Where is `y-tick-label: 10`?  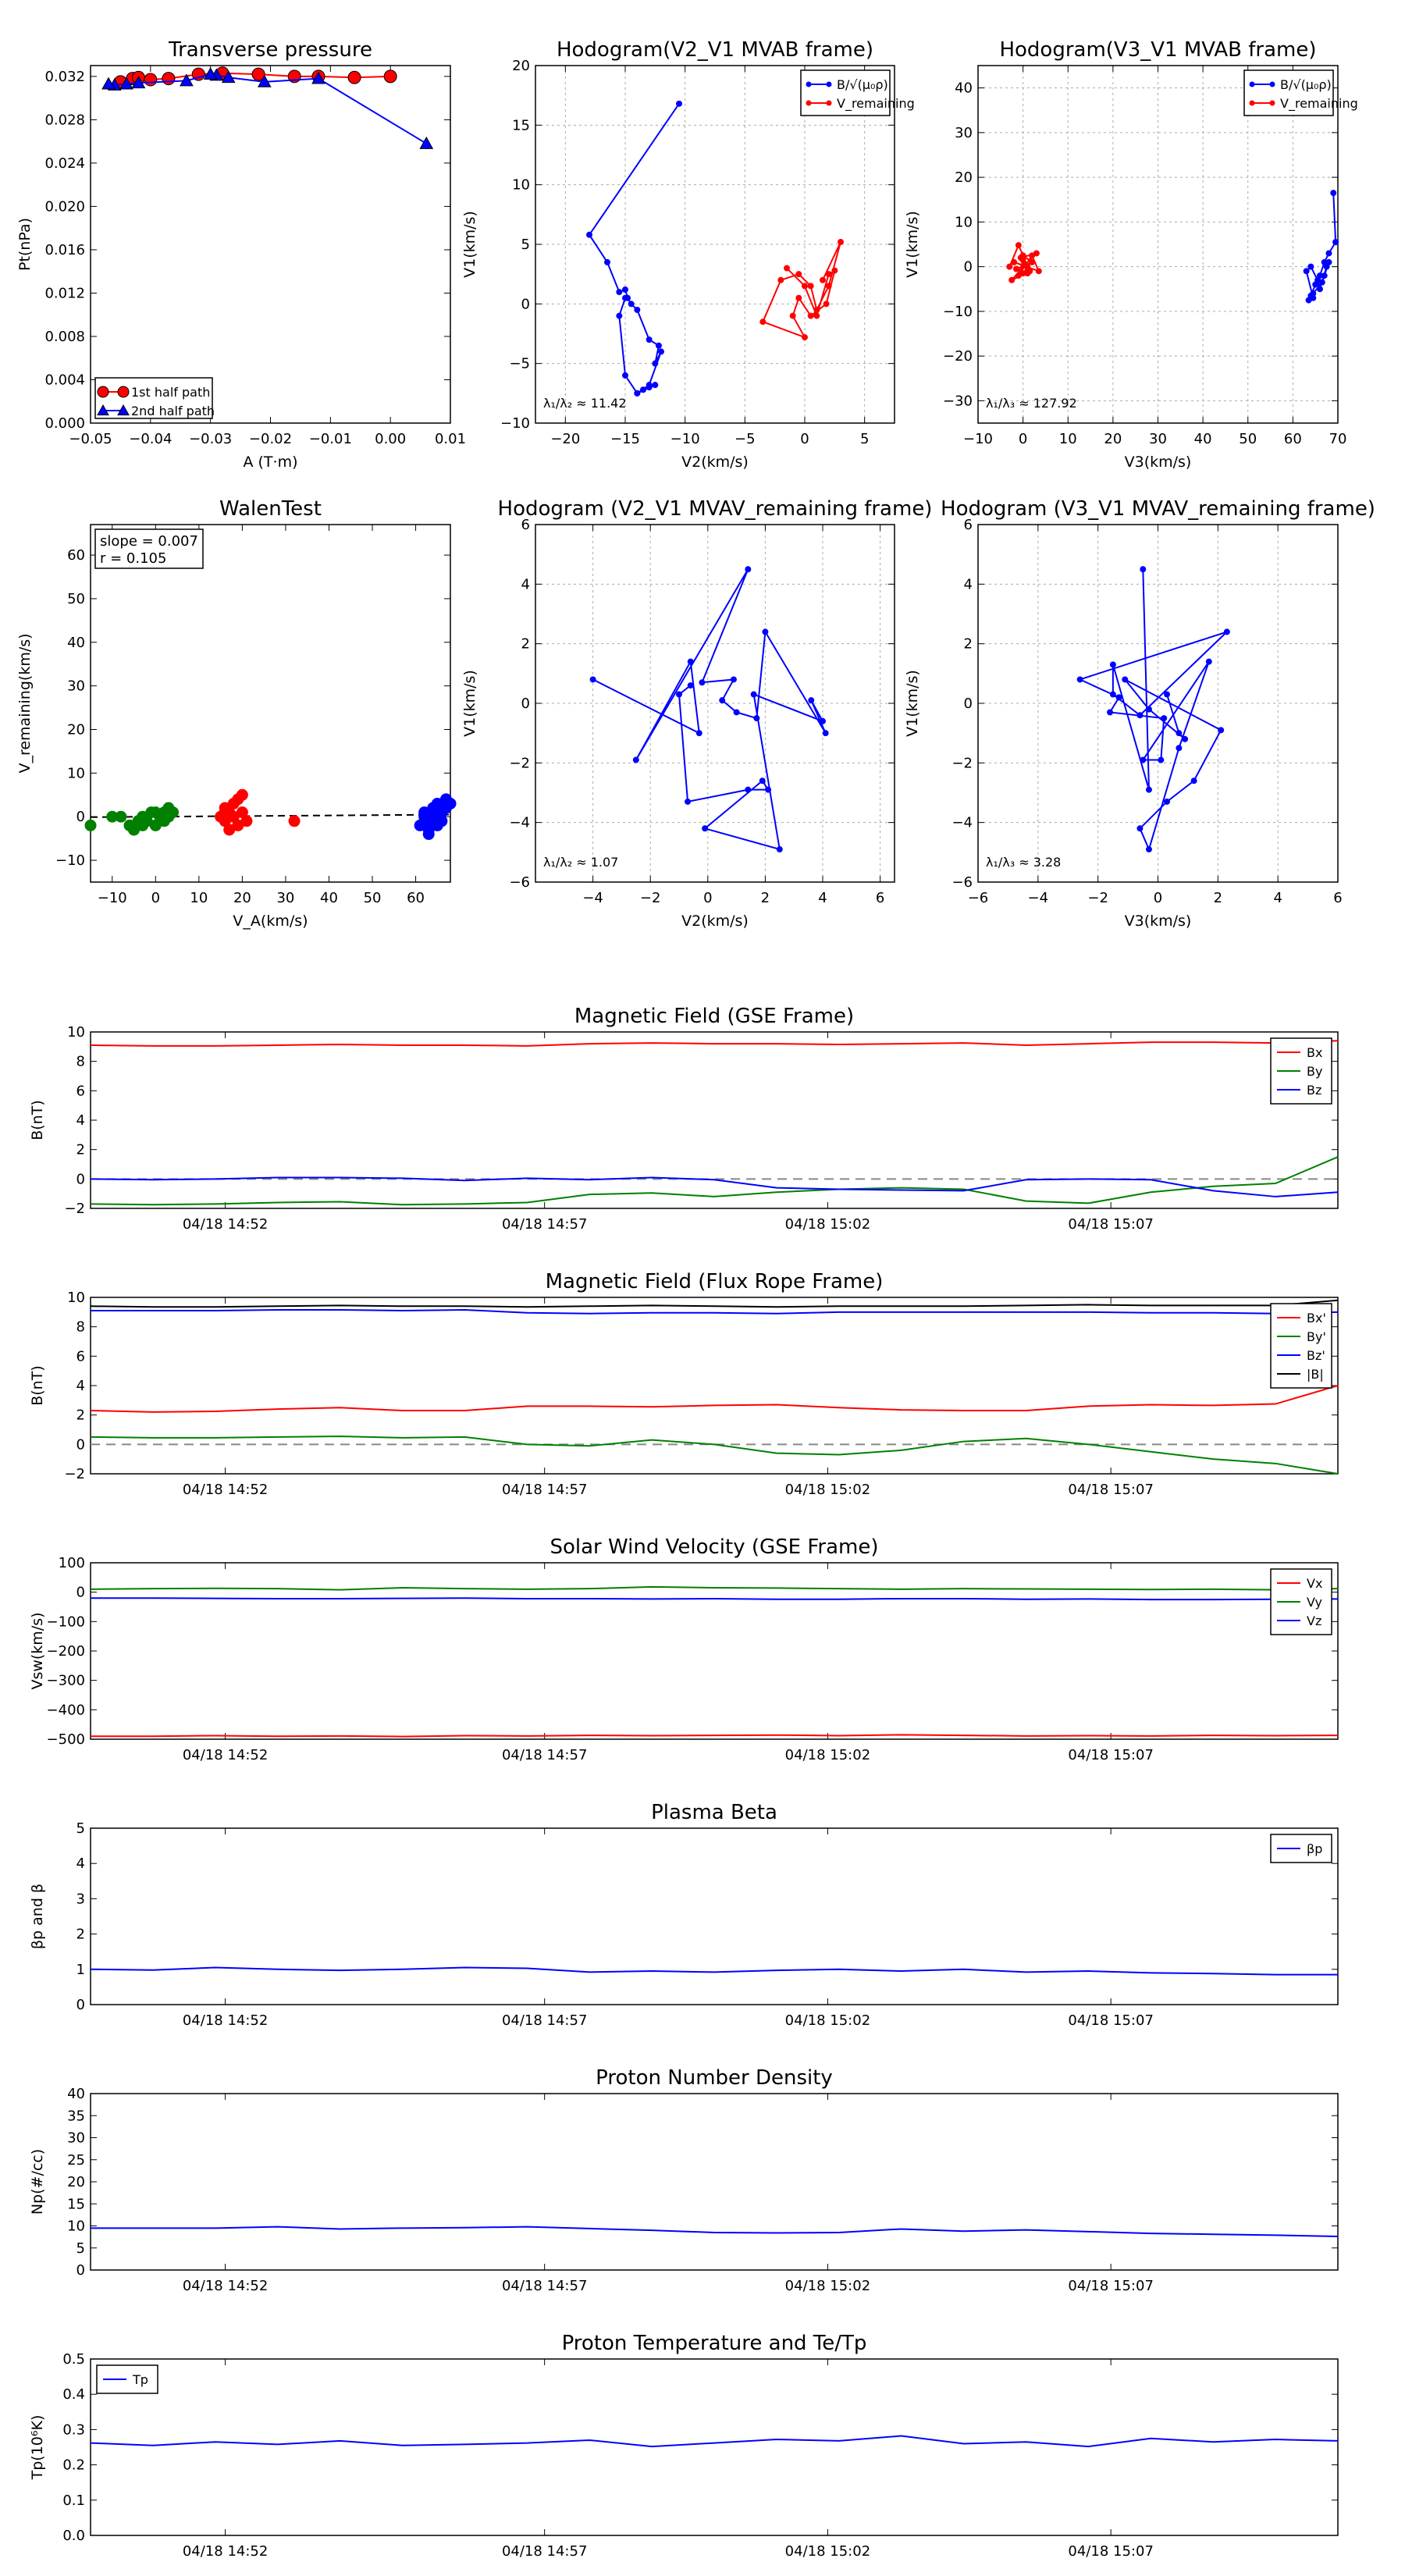
y-tick-label: 10 is located at coordinates (76, 1032).